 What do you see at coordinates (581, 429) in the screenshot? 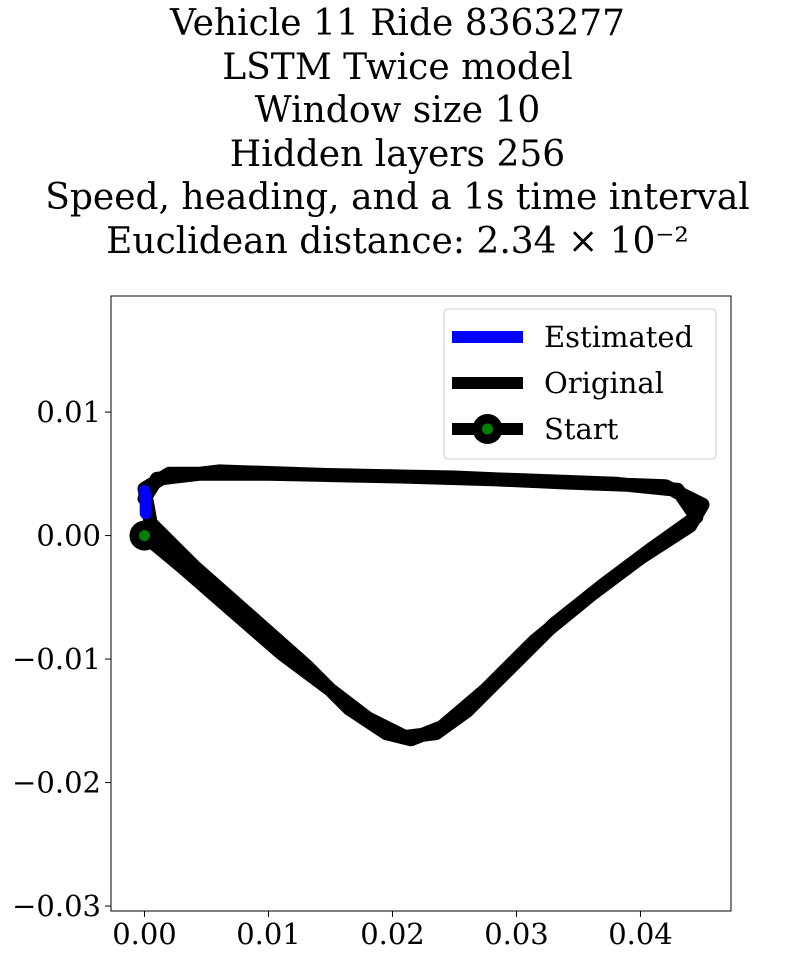
I see `legend-label: Start` at bounding box center [581, 429].